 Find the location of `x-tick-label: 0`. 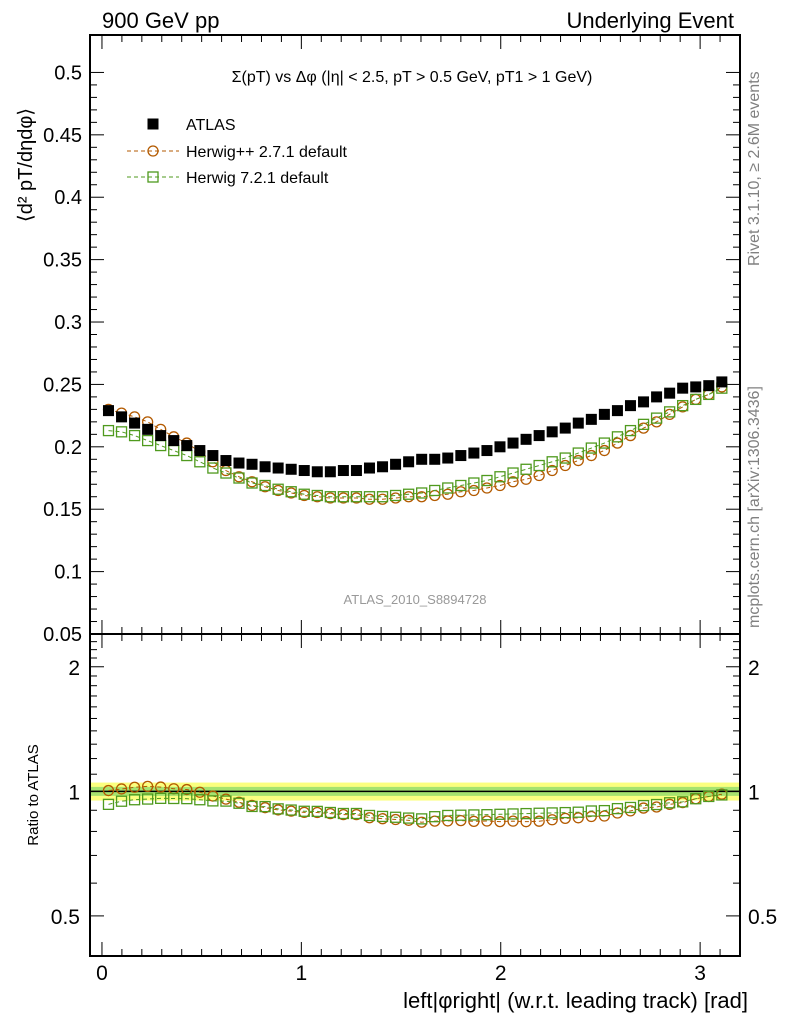

x-tick-label: 0 is located at coordinates (102, 973).